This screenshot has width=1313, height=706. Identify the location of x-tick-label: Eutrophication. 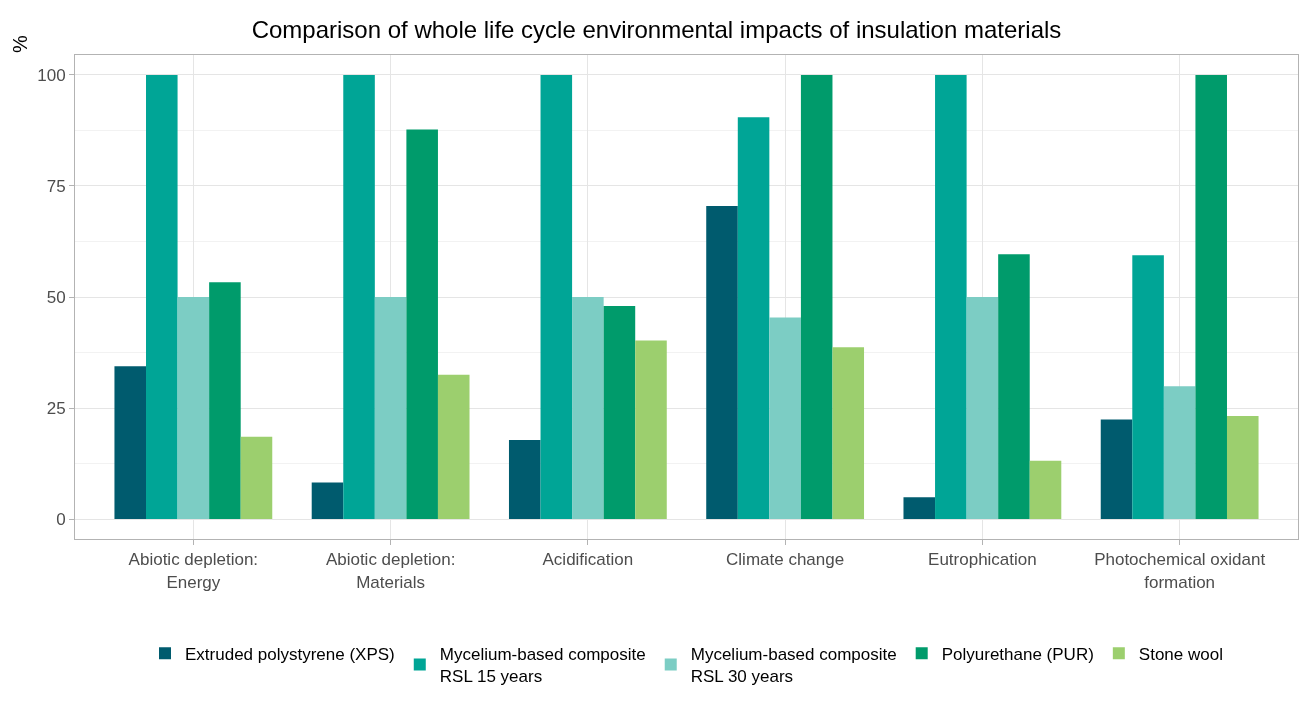
(982, 560).